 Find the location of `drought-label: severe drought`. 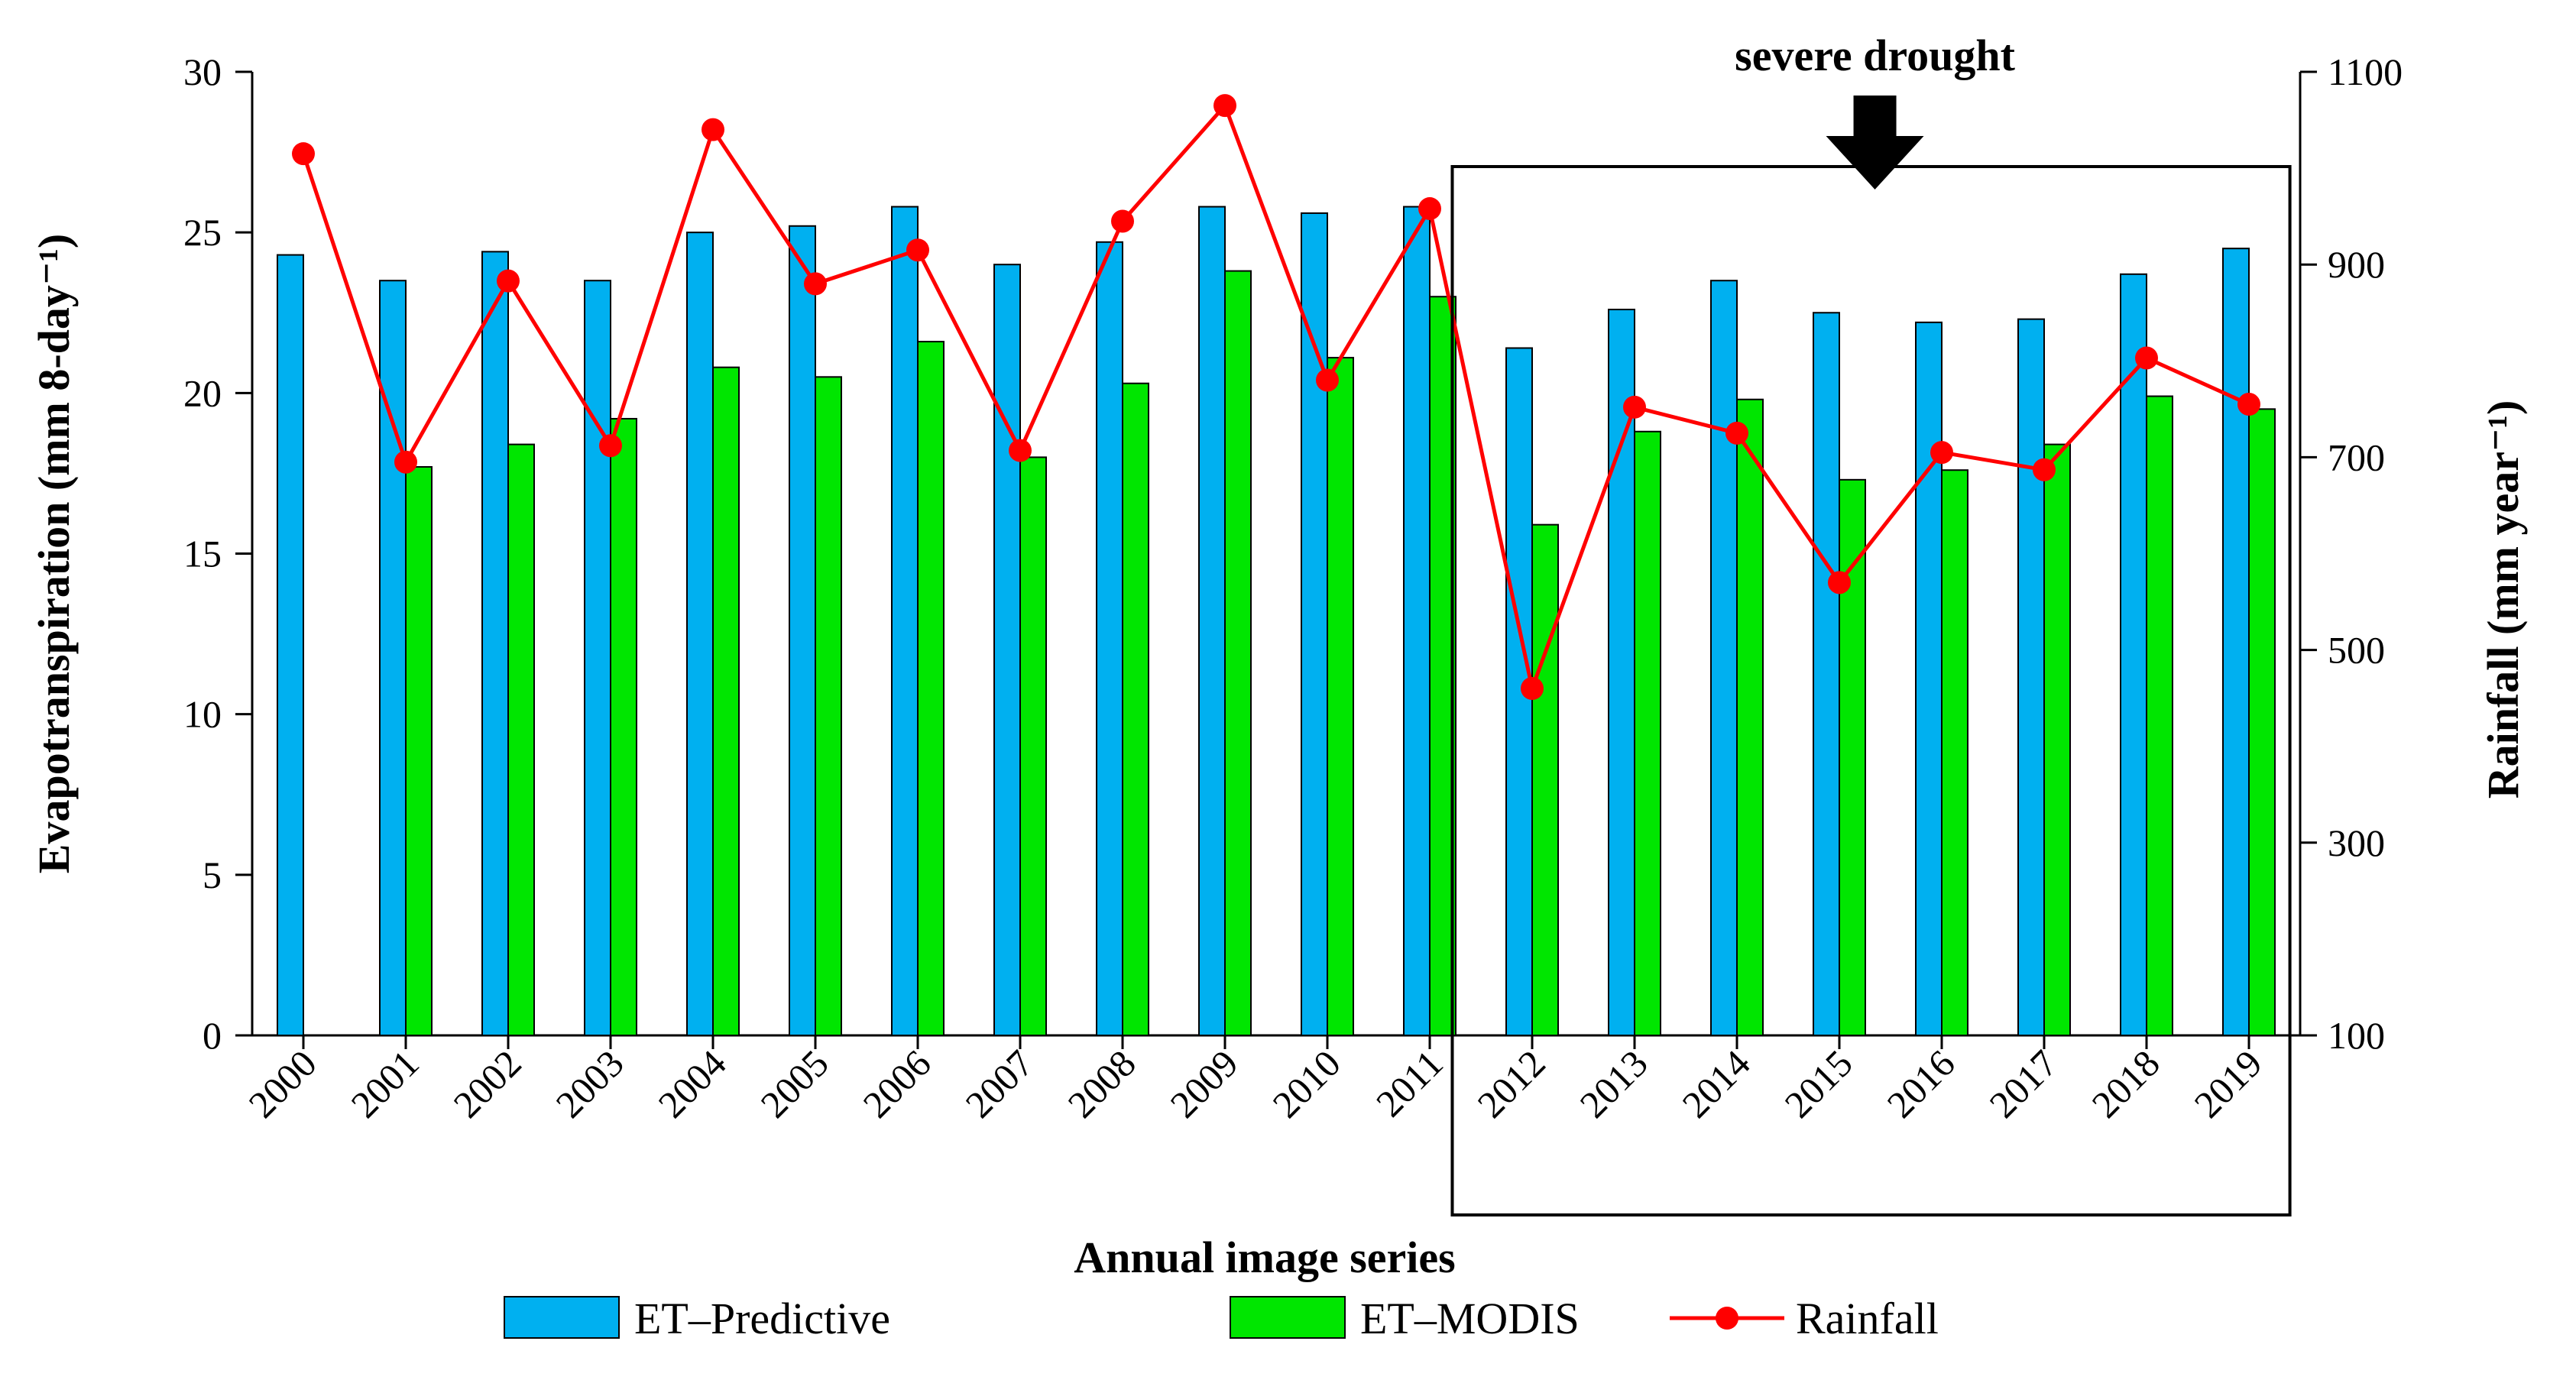

drought-label: severe drought is located at coordinates (1875, 56).